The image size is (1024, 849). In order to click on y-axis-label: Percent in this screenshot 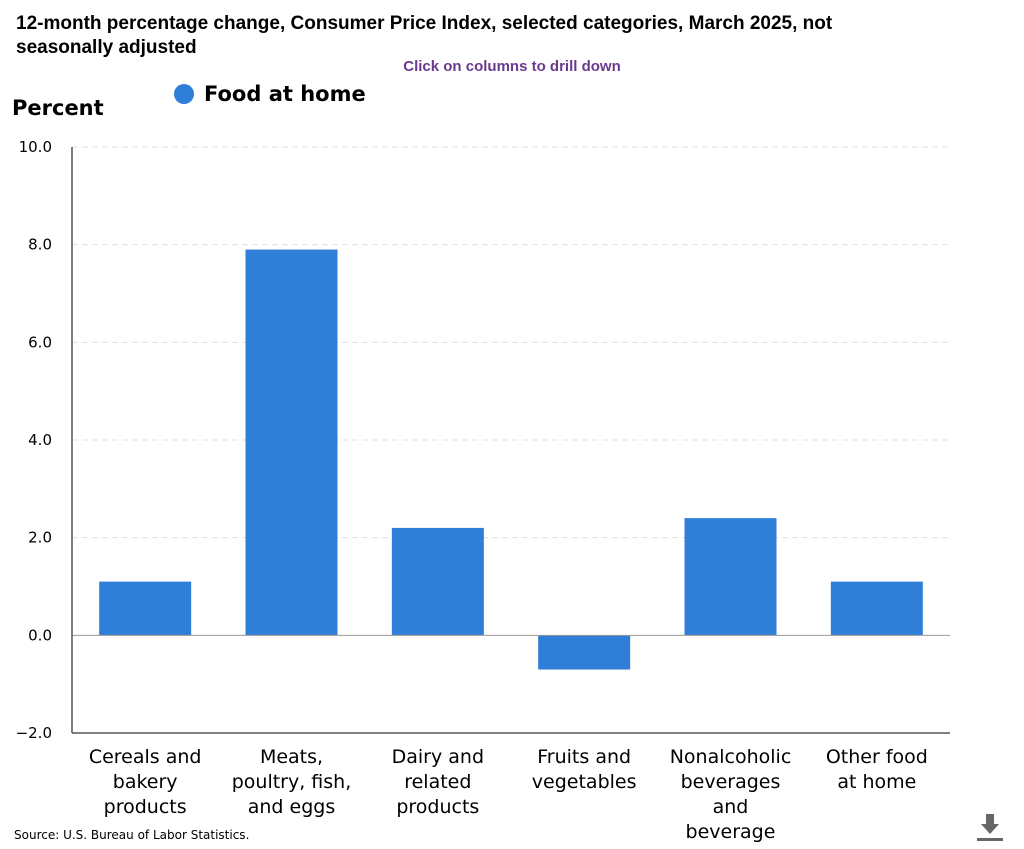, I will do `click(58, 108)`.